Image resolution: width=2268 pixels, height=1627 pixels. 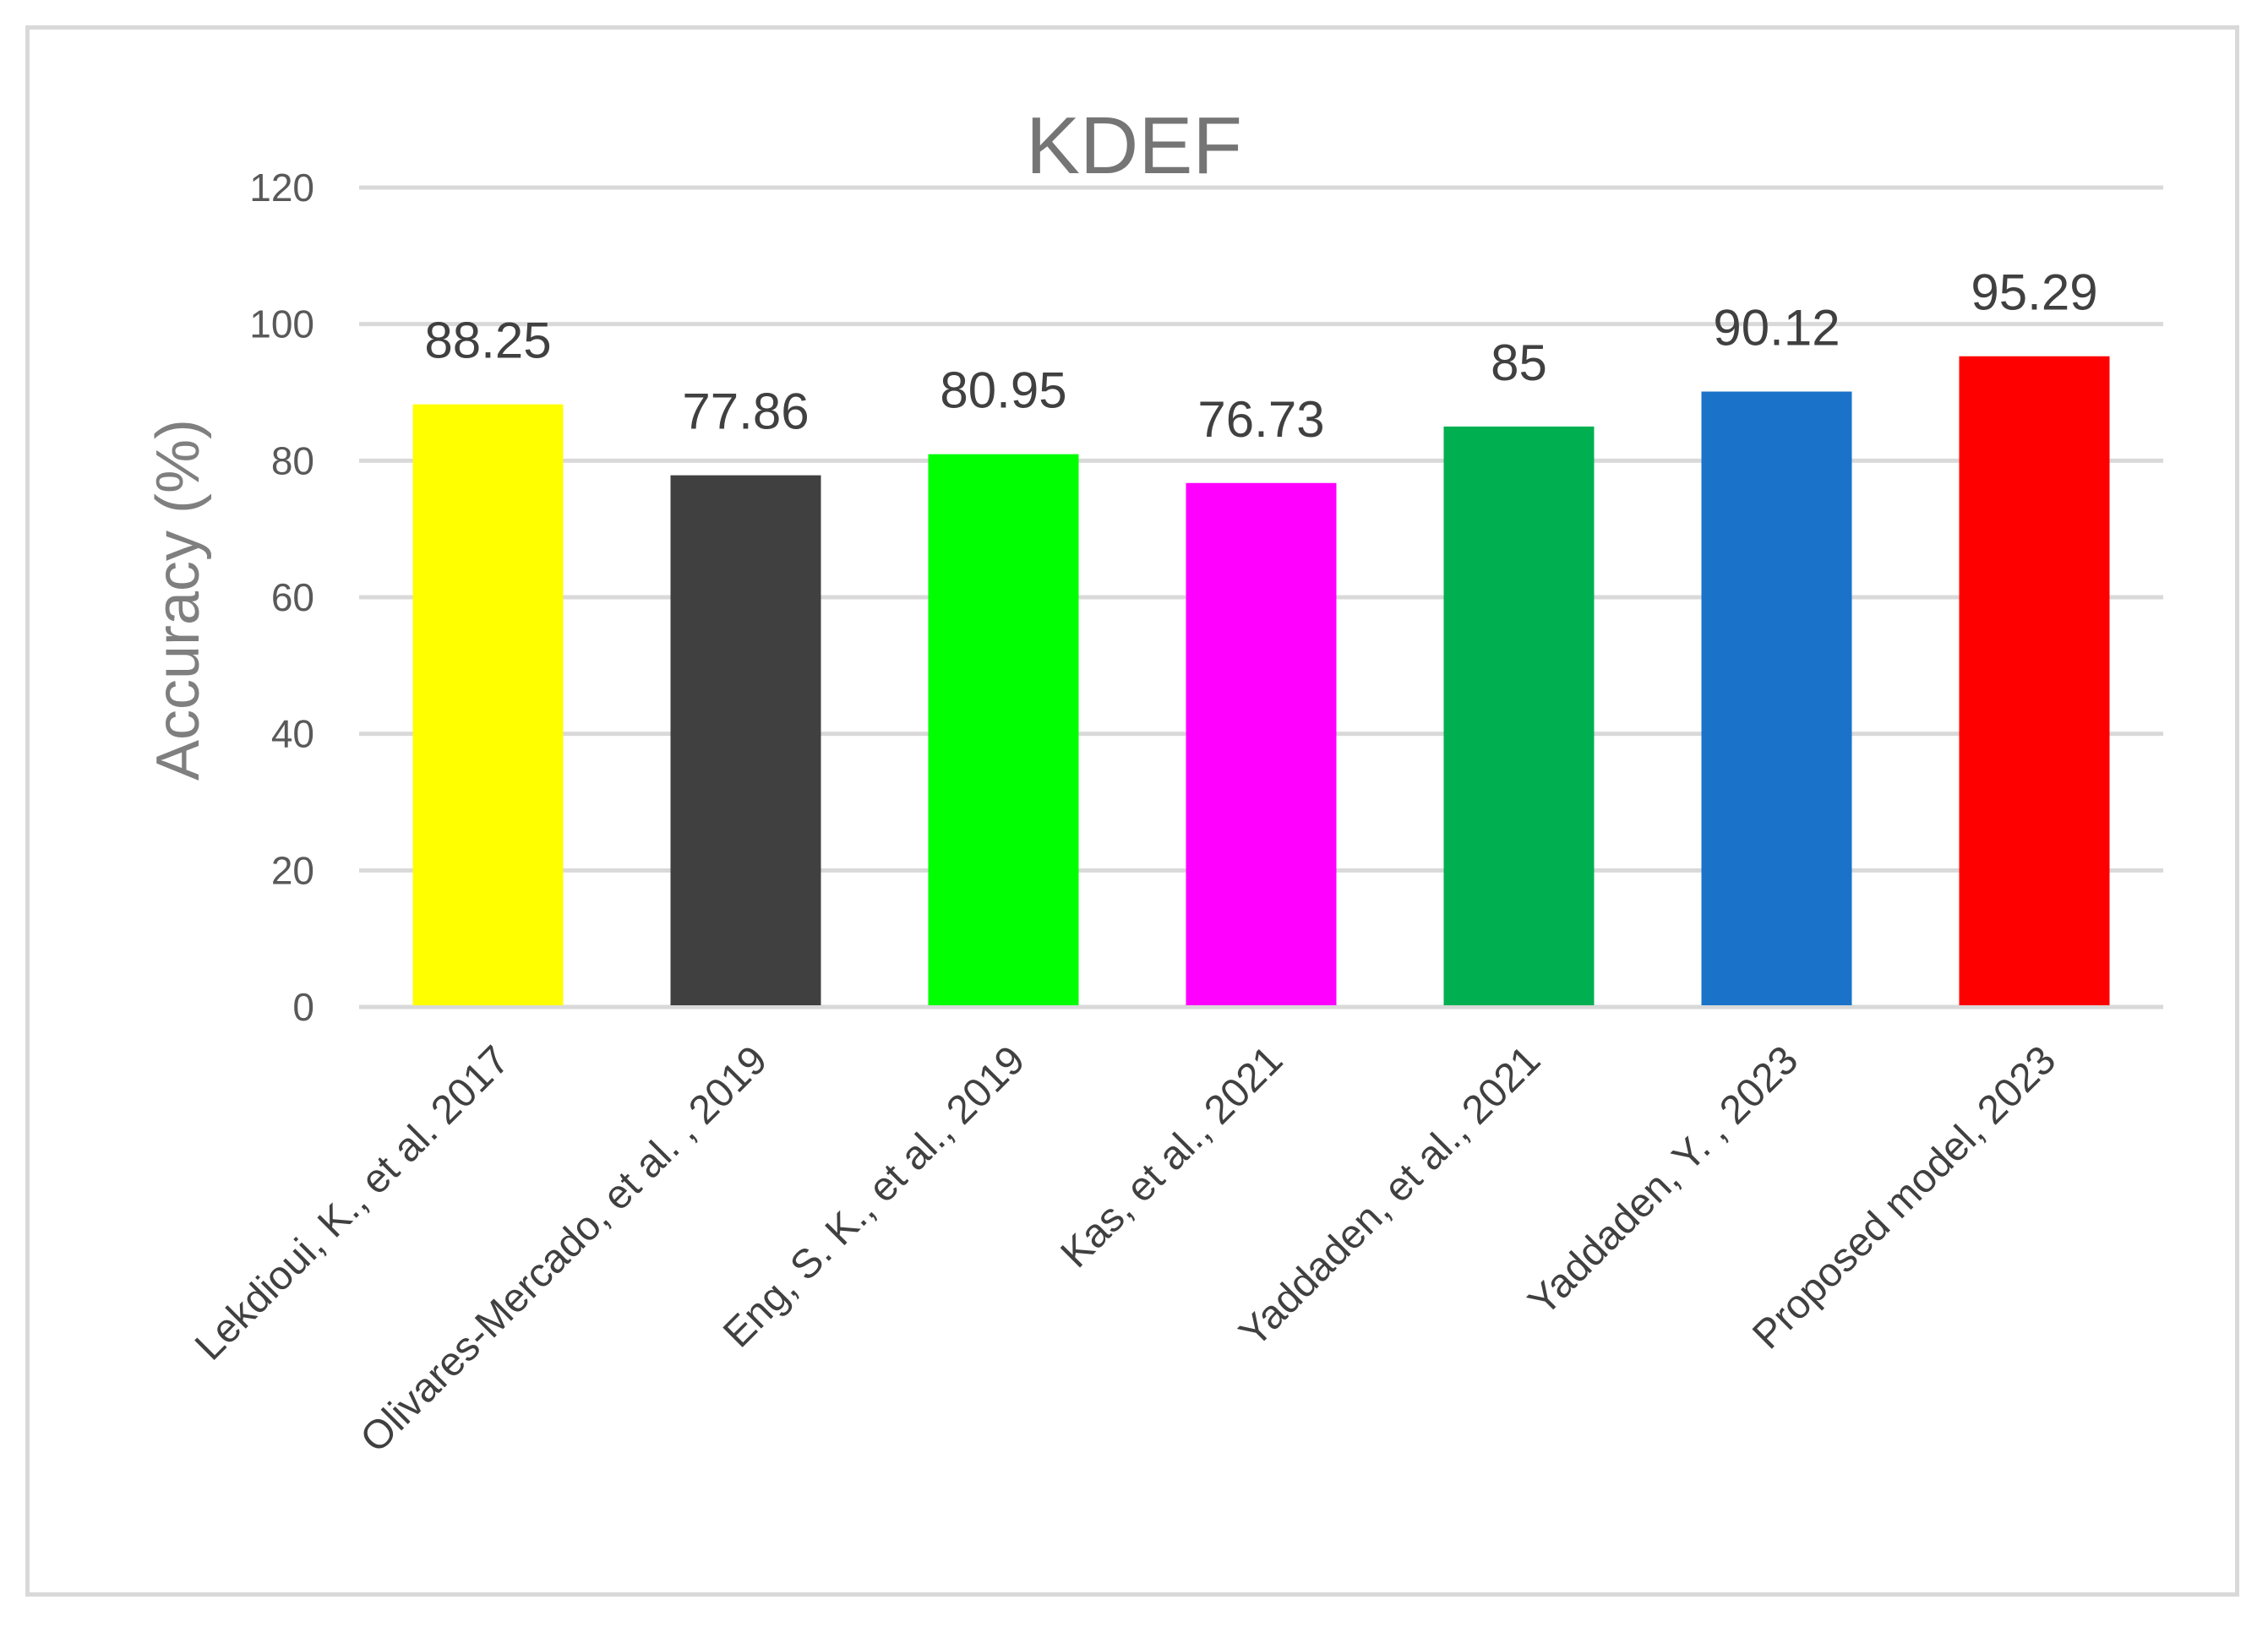 I want to click on y-tick-label: 40, so click(x=292, y=734).